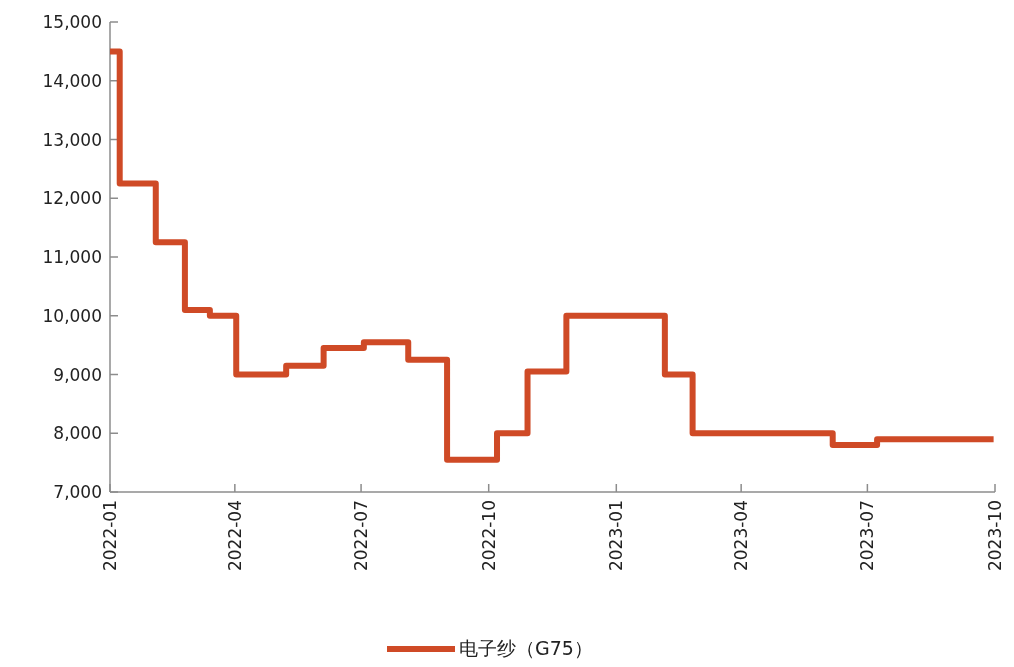 The width and height of the screenshot is (1014, 667). I want to click on y-tick-label: 13,000, so click(72, 139).